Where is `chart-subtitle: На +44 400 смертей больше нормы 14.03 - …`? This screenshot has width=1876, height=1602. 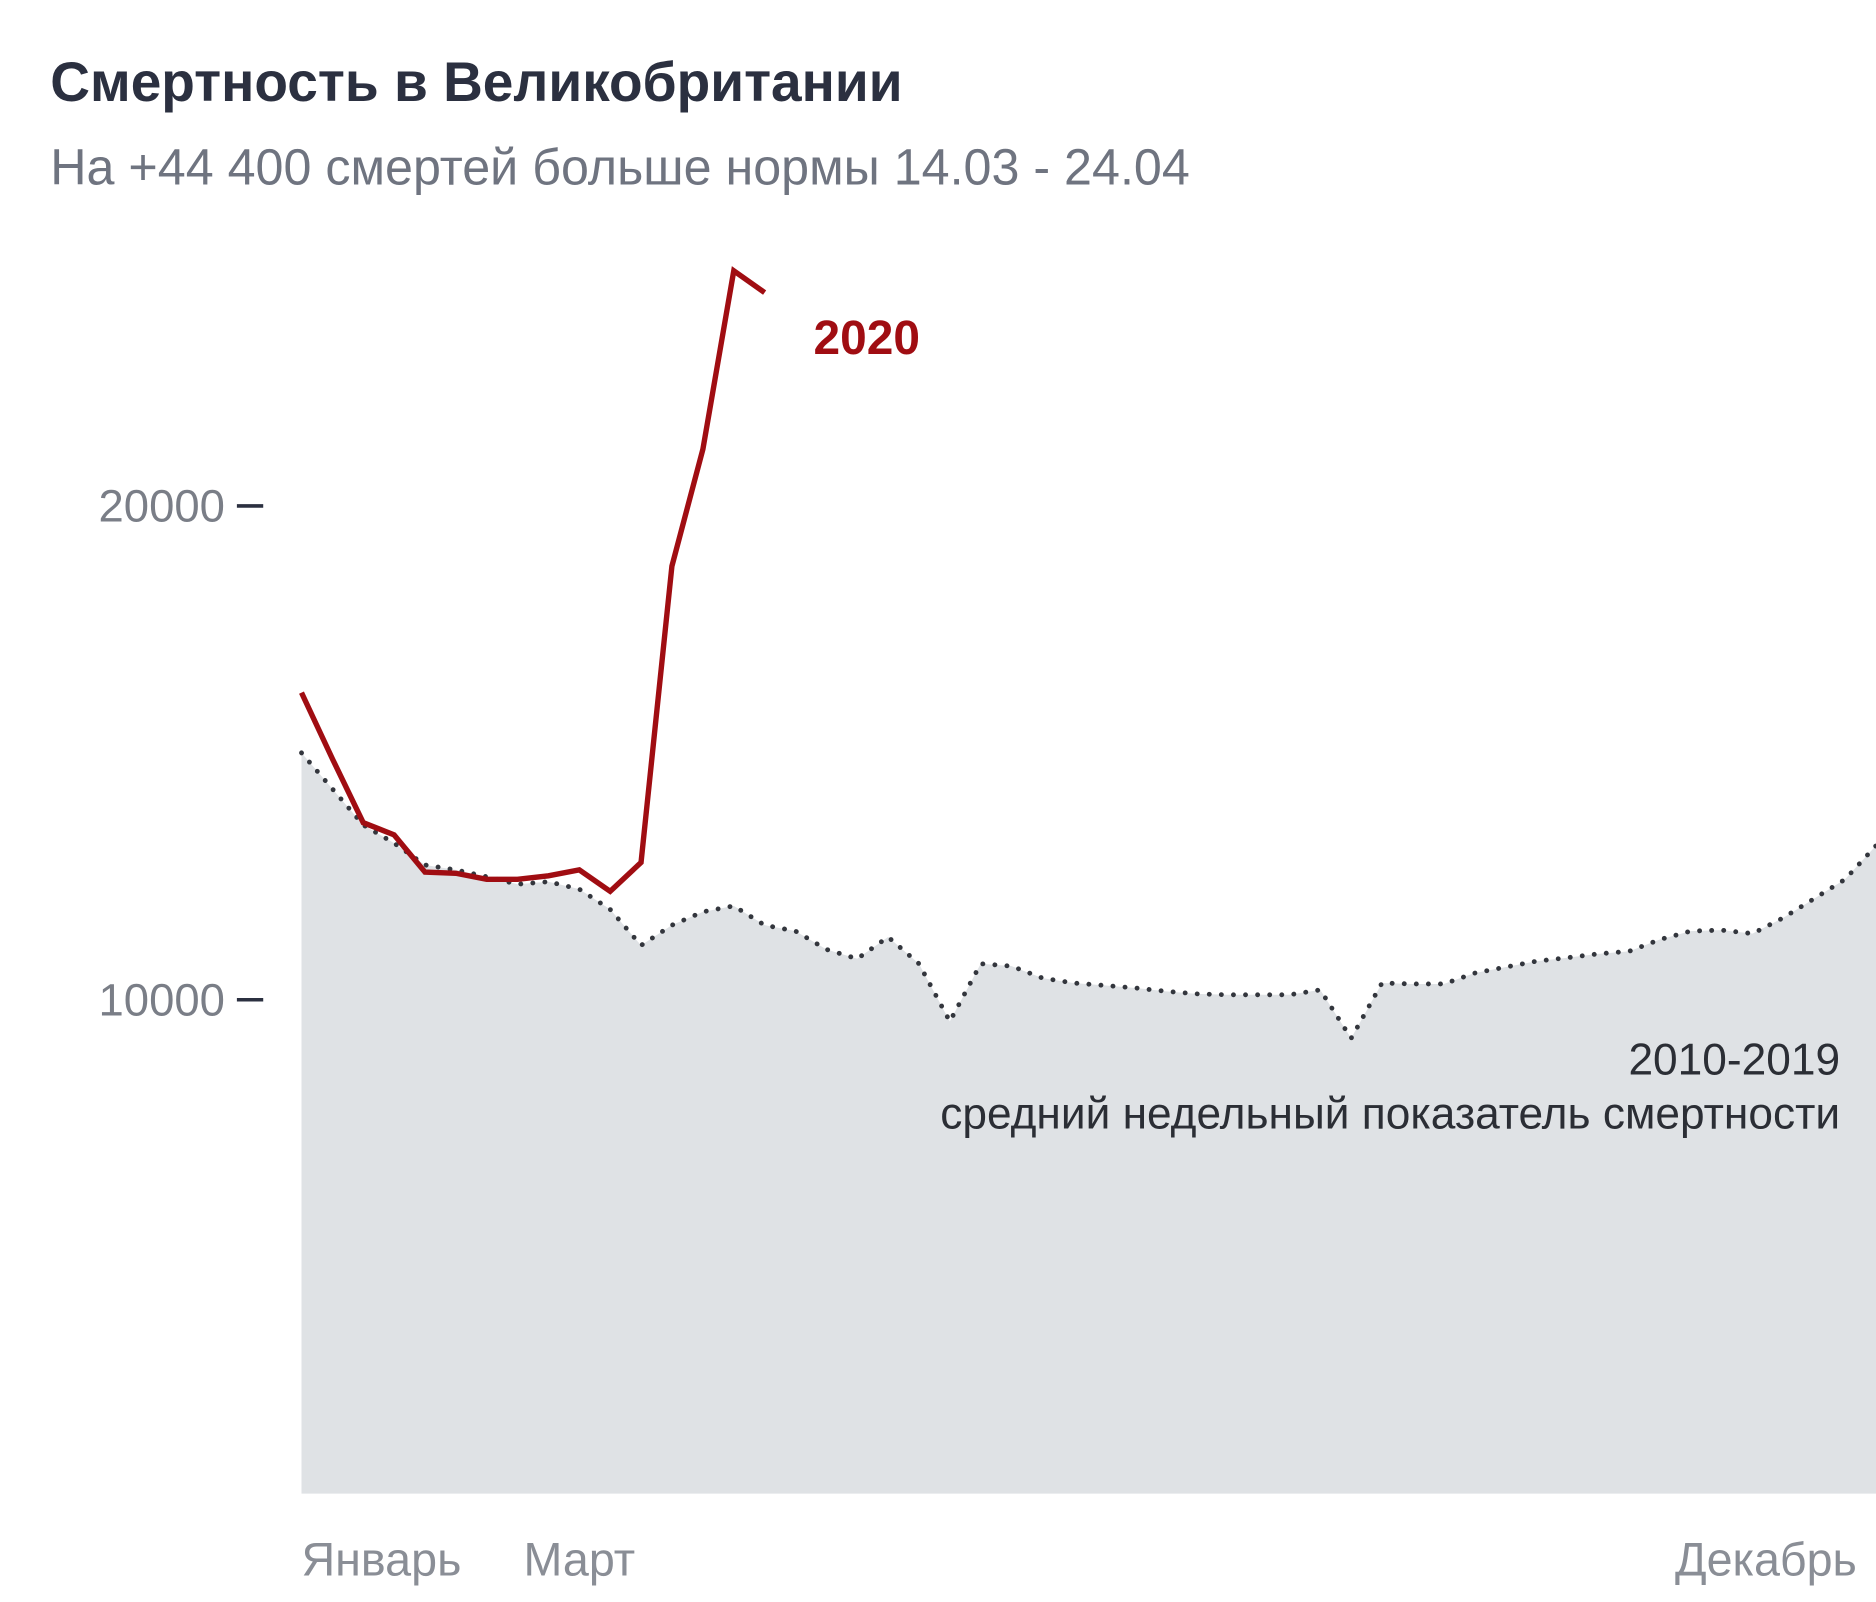
chart-subtitle: На +44 400 смертей больше нормы 14.03 - … is located at coordinates (620, 166).